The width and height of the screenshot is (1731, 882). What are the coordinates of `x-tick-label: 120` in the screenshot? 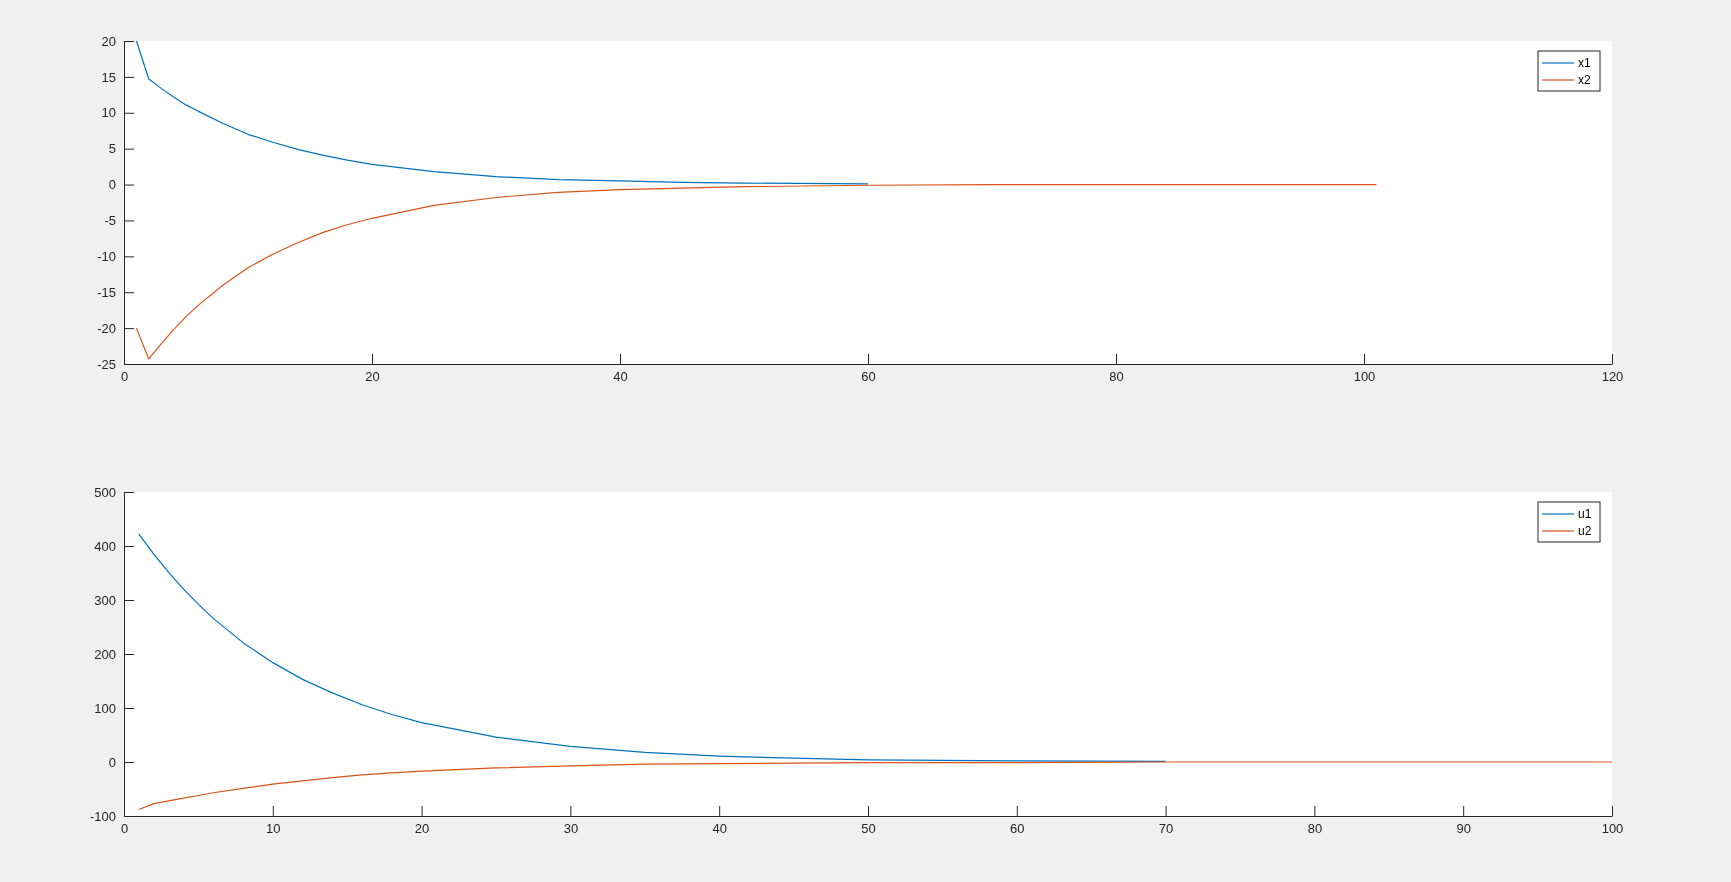 It's located at (1612, 377).